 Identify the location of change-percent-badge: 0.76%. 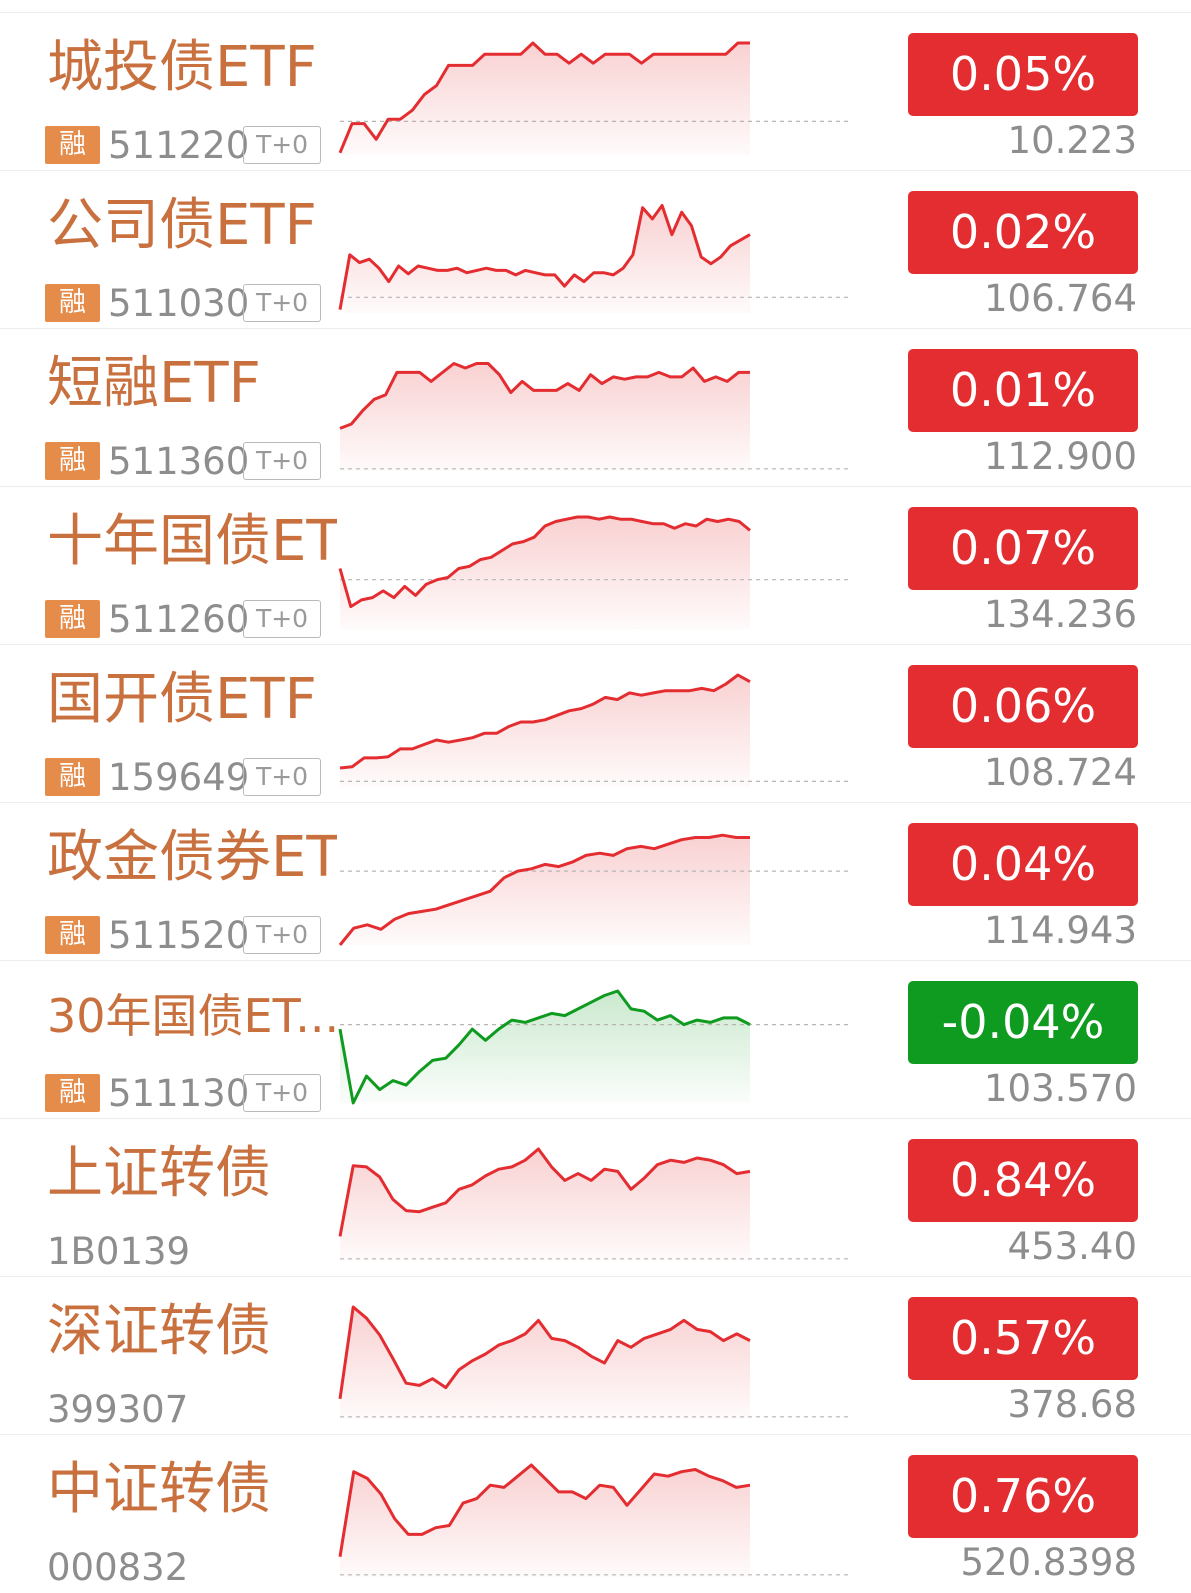
(1023, 1496).